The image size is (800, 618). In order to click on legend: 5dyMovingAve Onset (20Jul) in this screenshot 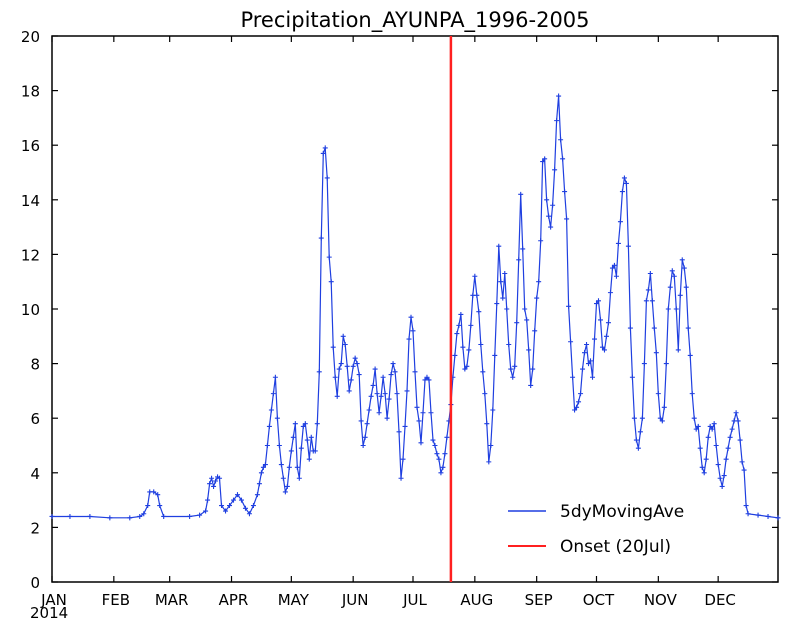, I will do `click(596, 529)`.